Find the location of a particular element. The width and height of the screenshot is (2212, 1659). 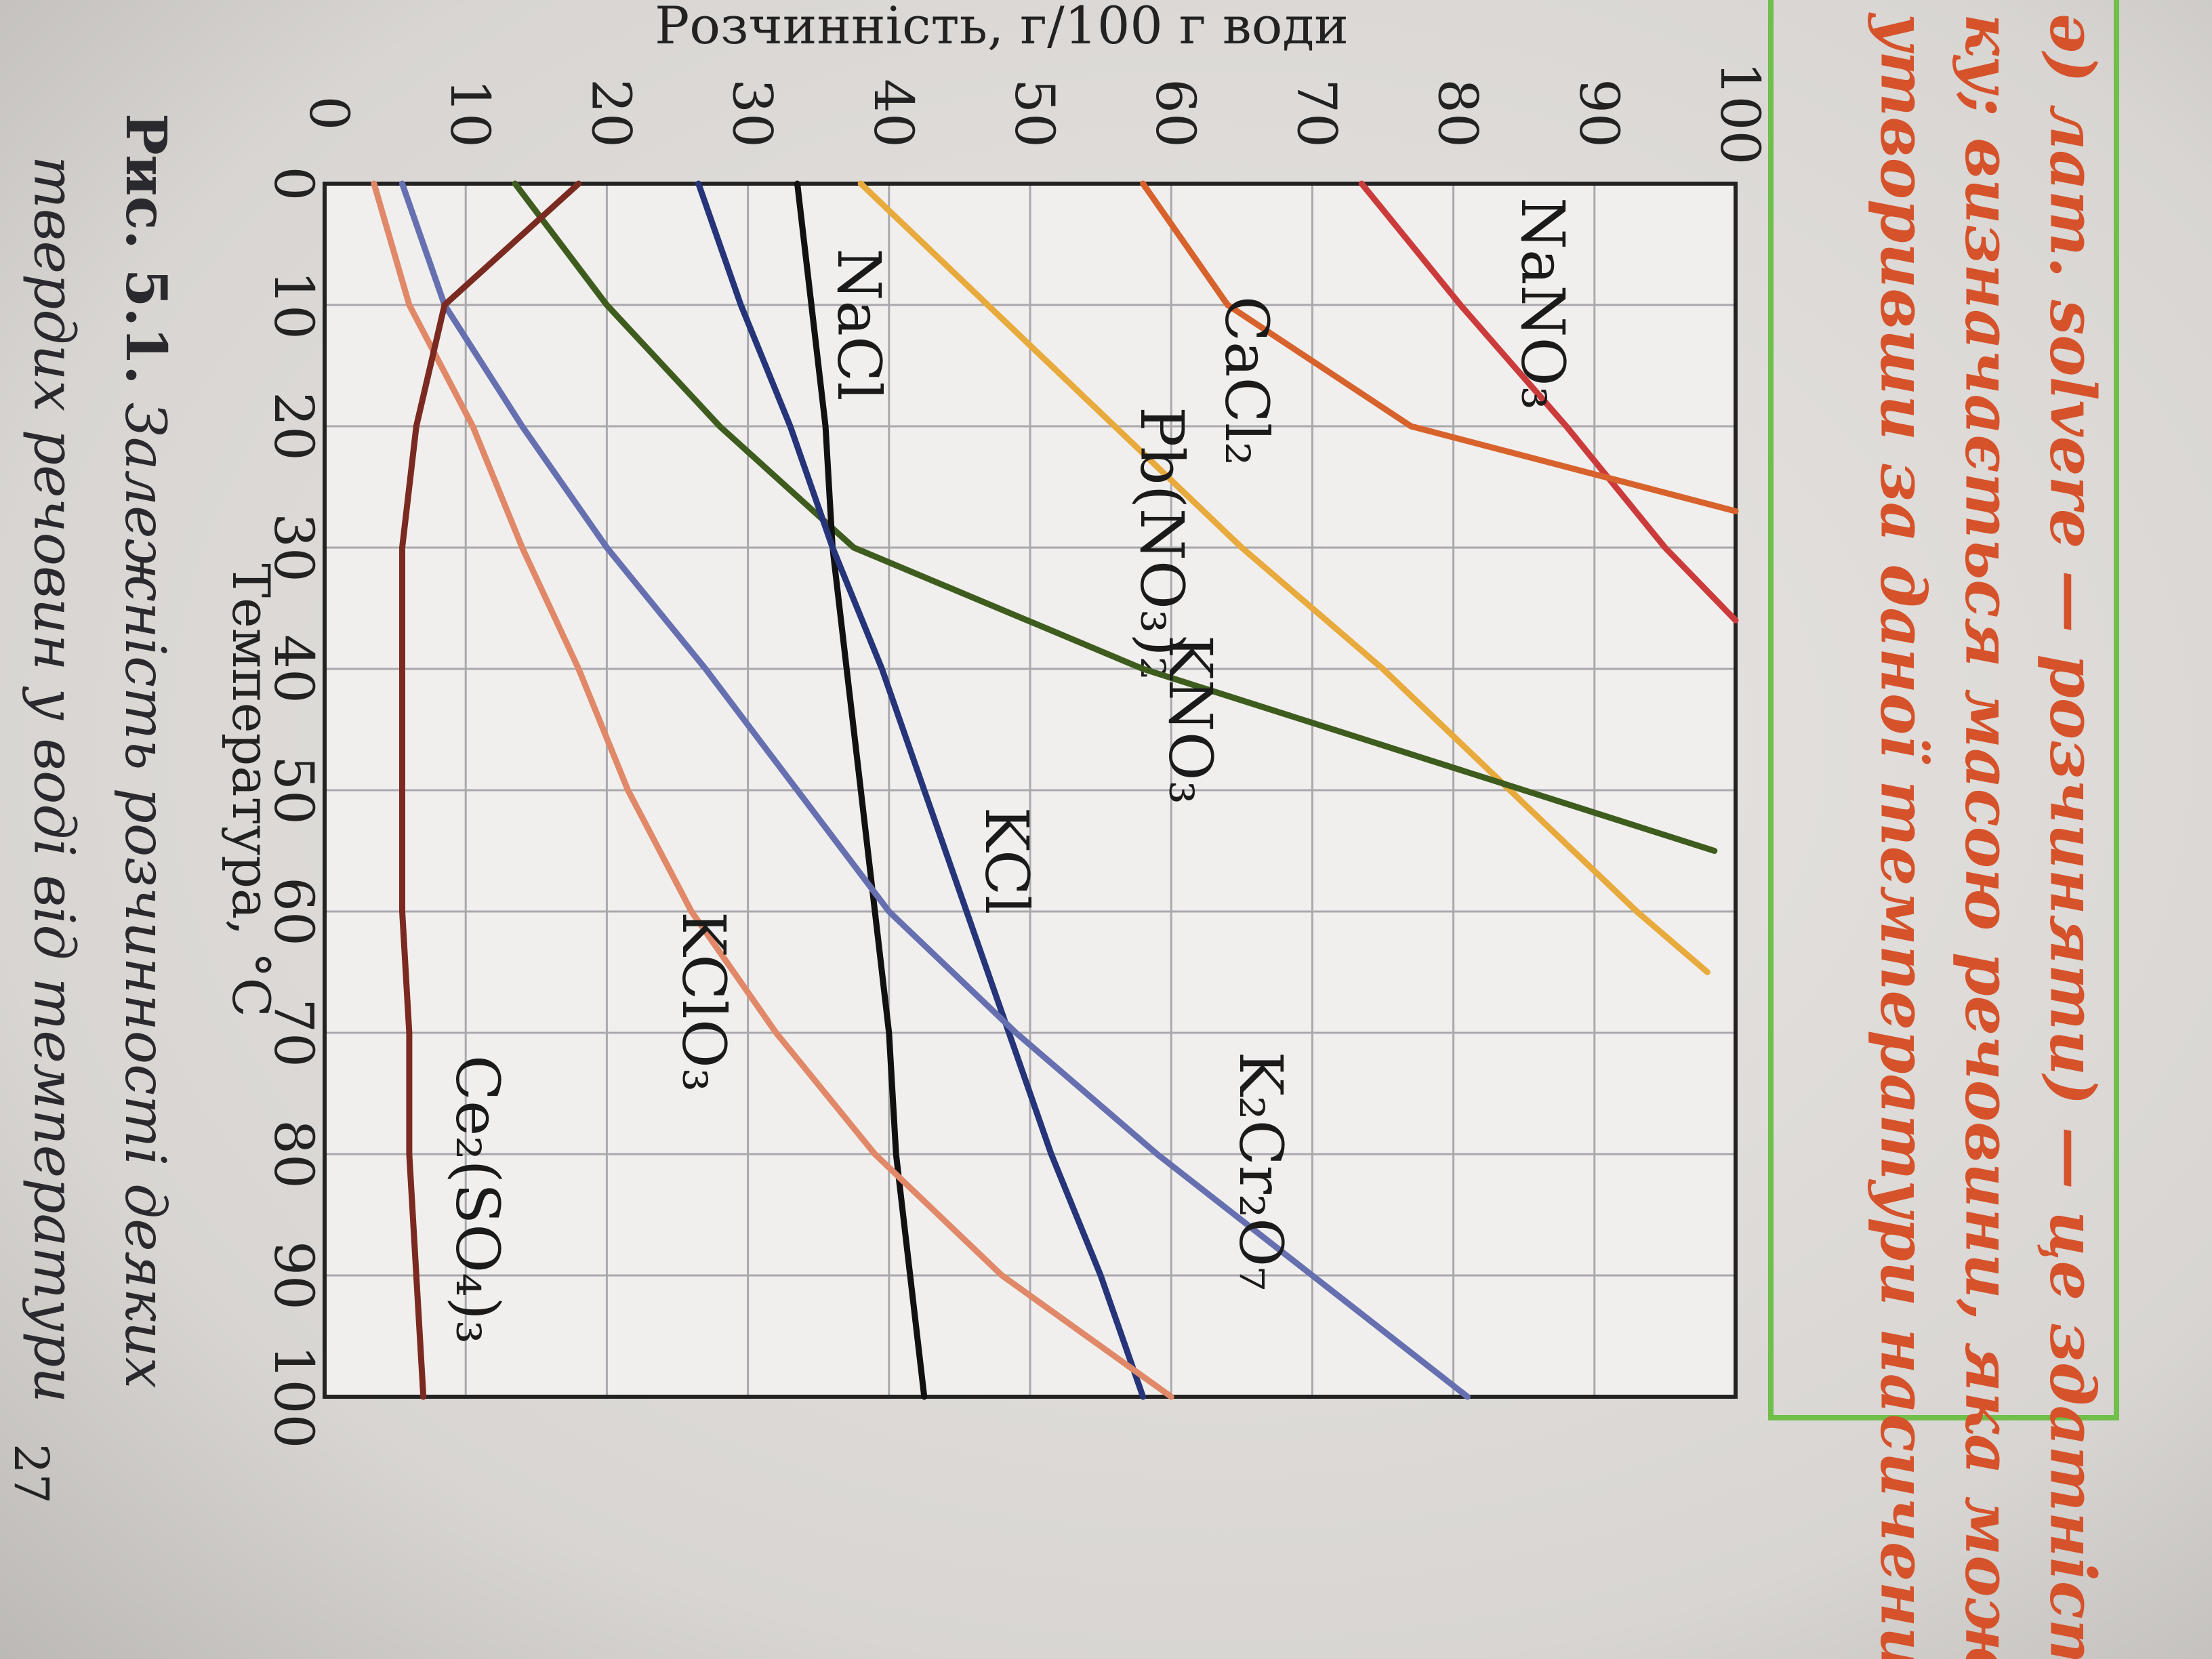

series-label: Pb(NO₃)₂ is located at coordinates (1162, 543).